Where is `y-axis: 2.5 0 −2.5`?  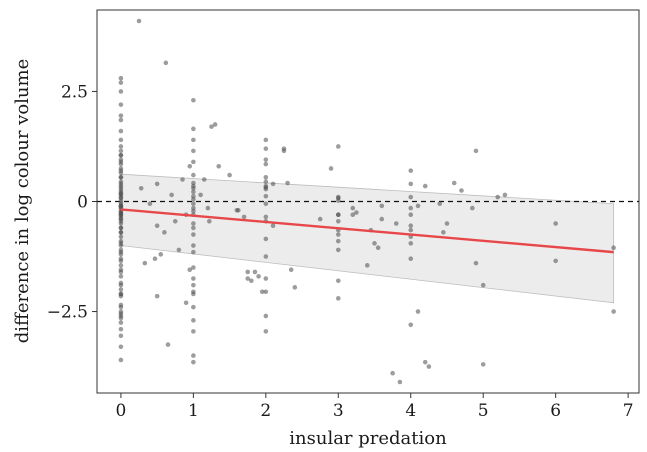
y-axis: 2.5 0 −2.5 is located at coordinates (72, 202).